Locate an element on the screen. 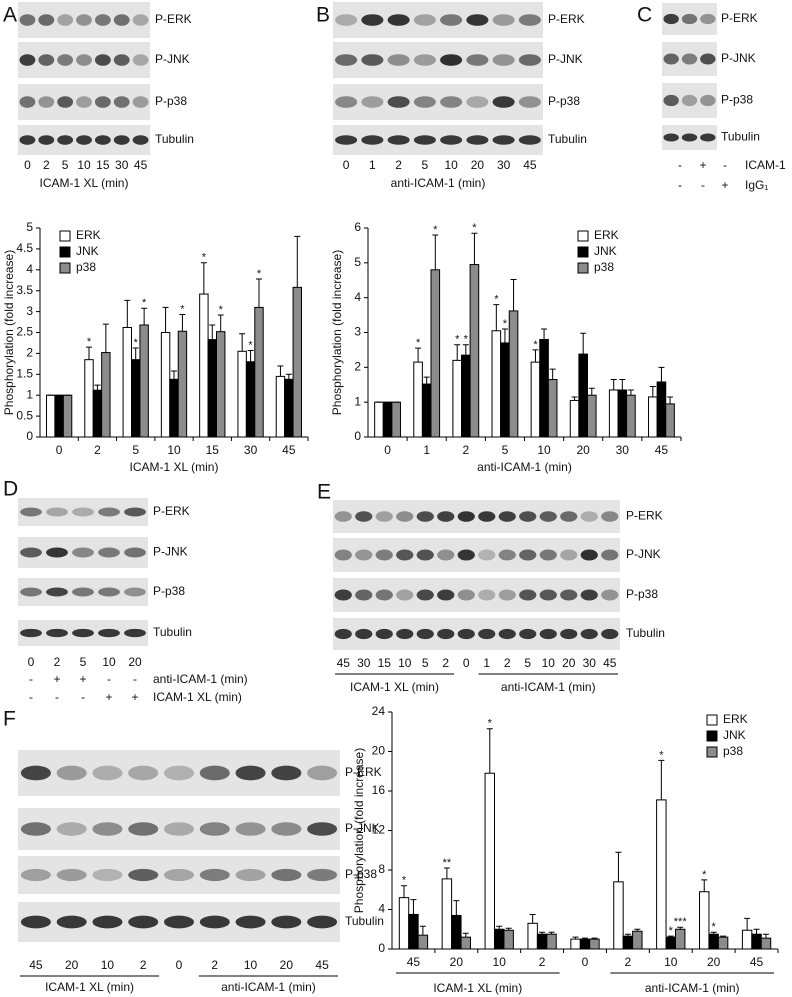  row-label: P-p38 is located at coordinates (171, 101).